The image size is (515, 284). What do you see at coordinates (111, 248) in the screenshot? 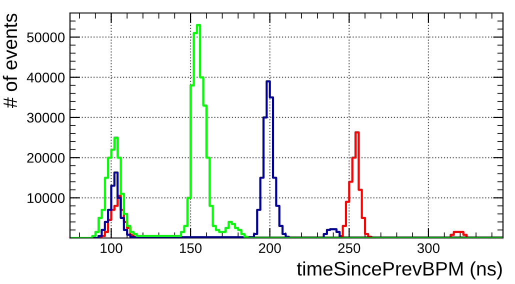
I see `x-tick-label: 100` at bounding box center [111, 248].